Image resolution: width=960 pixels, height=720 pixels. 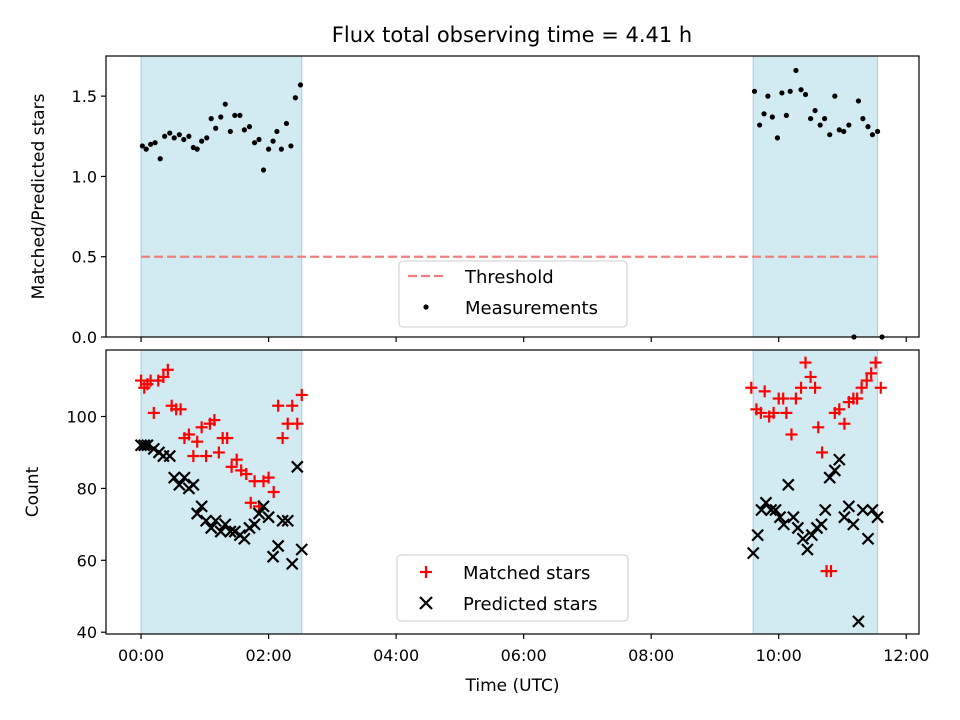 I want to click on top-x-ticks, so click(x=523, y=339).